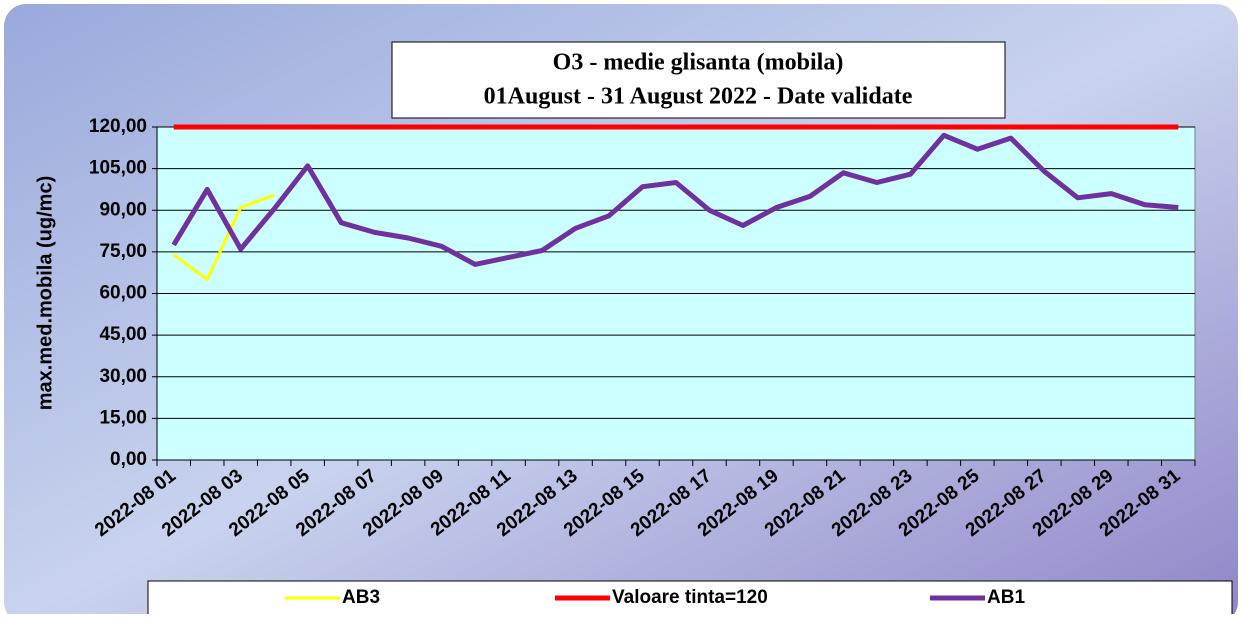 The height and width of the screenshot is (619, 1242). What do you see at coordinates (45, 293) in the screenshot?
I see `y-axis-title: max.med.mobila (ug/mc)` at bounding box center [45, 293].